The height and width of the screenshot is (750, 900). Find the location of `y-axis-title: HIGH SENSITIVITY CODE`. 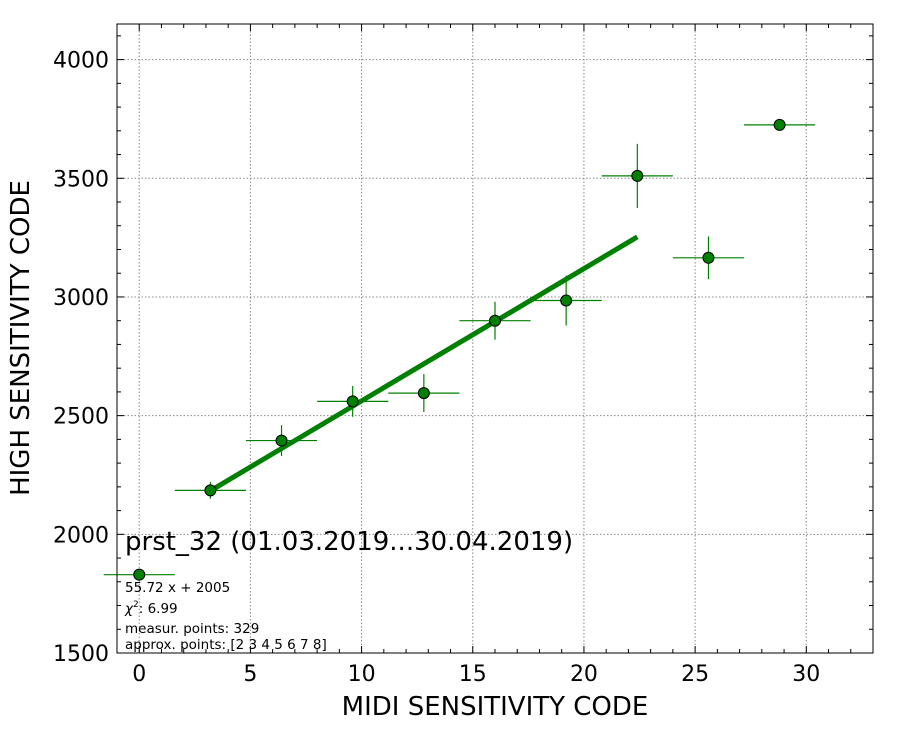

y-axis-title: HIGH SENSITIVITY CODE is located at coordinates (21, 338).